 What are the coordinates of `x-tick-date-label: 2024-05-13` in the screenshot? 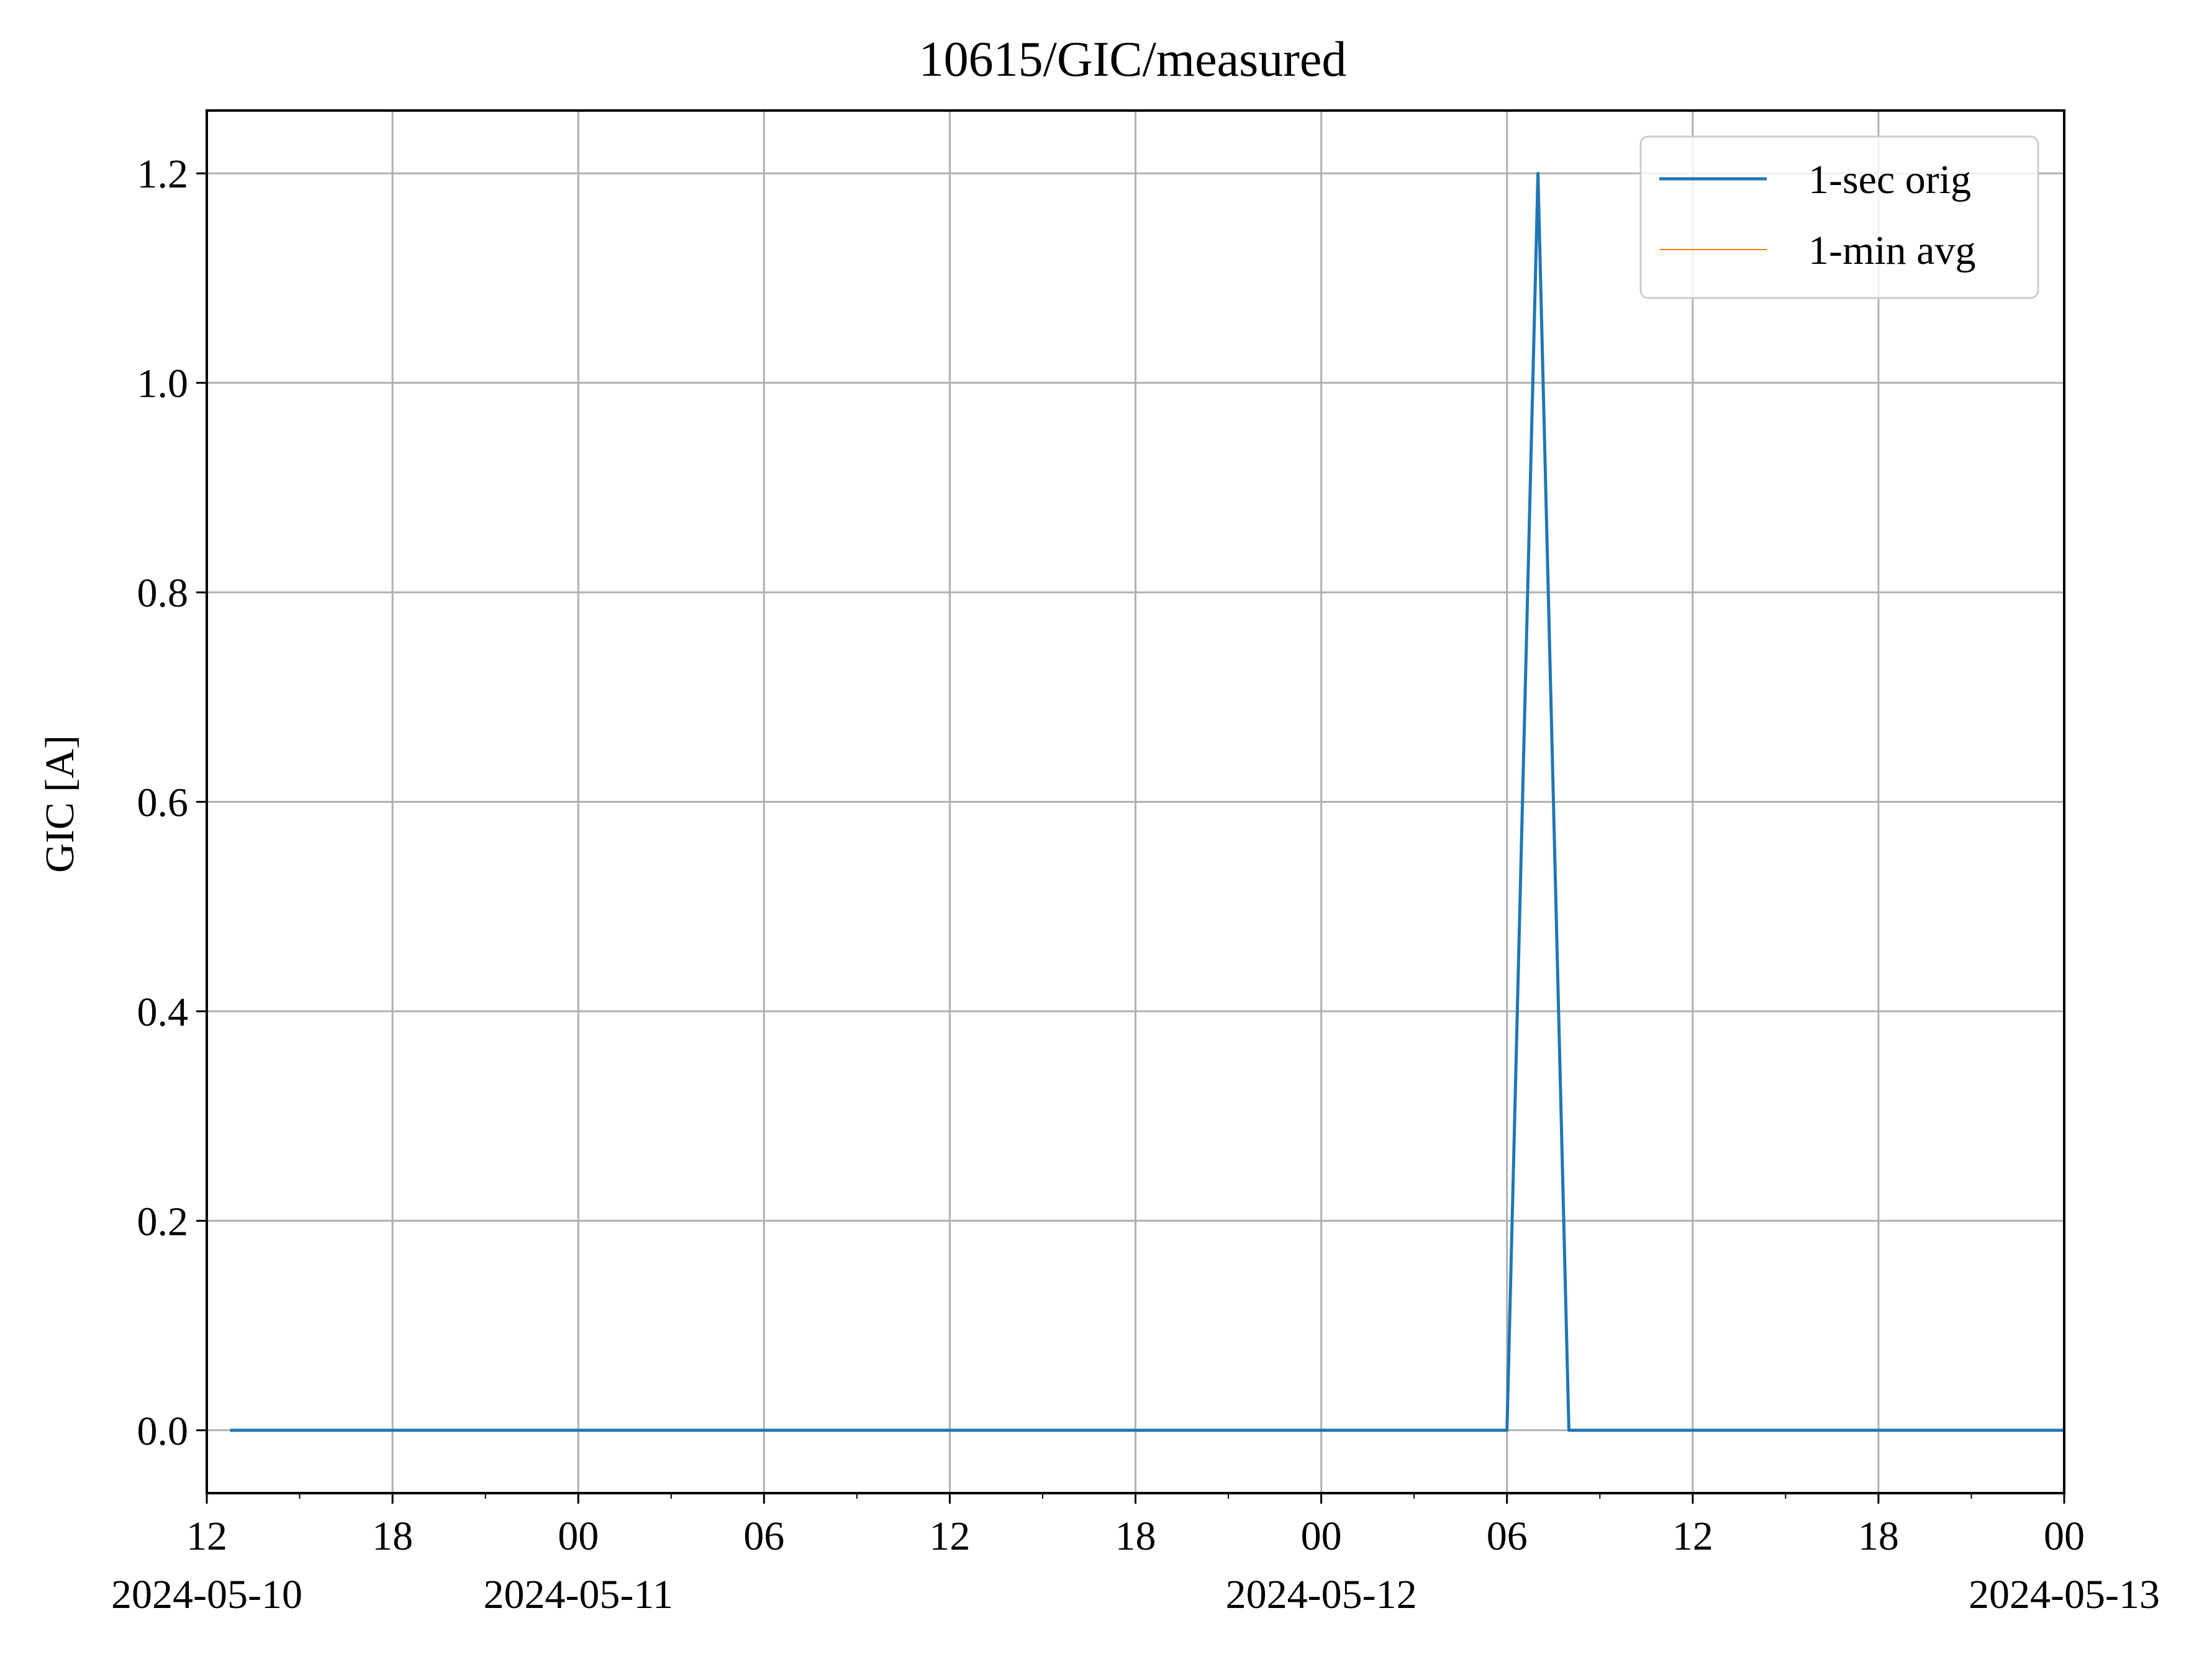 It's located at (2064, 1594).